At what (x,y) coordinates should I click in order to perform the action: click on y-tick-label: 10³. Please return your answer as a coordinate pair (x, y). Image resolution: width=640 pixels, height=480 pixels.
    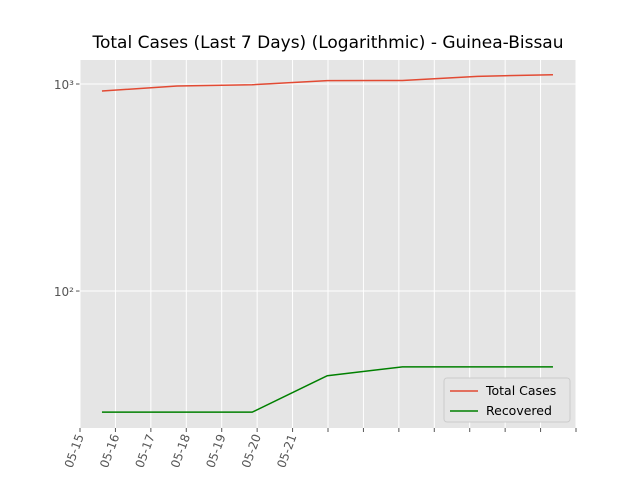
    Looking at the image, I should click on (64, 85).